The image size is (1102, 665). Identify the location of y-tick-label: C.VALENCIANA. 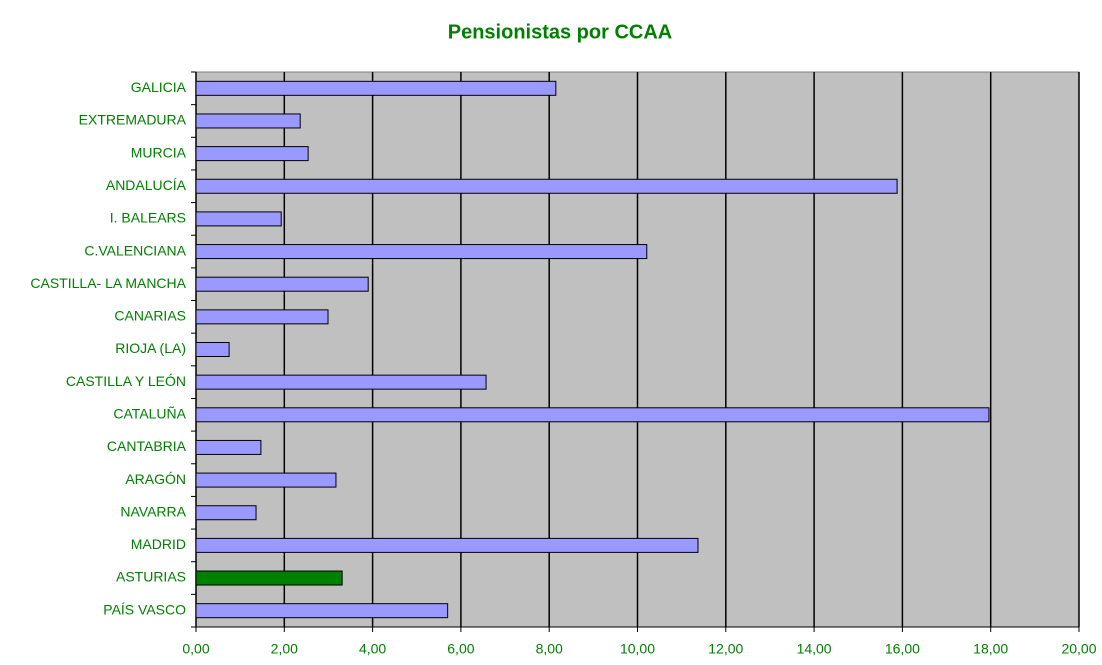
(135, 250).